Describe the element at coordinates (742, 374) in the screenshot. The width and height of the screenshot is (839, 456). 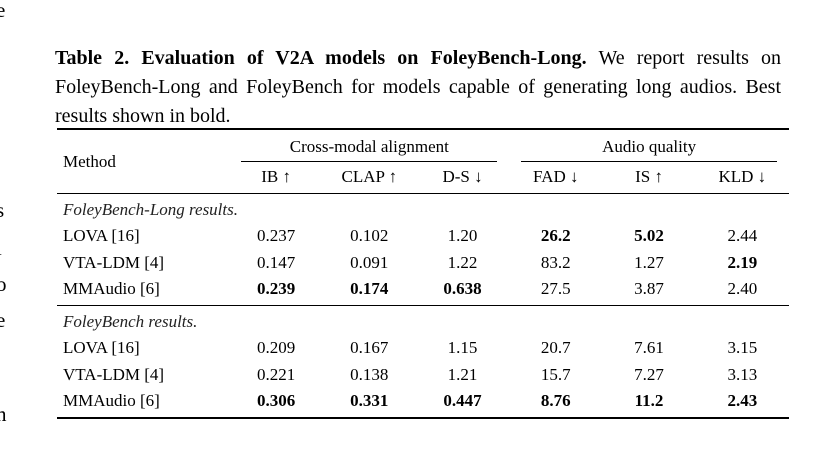
I see `value-cell: 3.13` at that location.